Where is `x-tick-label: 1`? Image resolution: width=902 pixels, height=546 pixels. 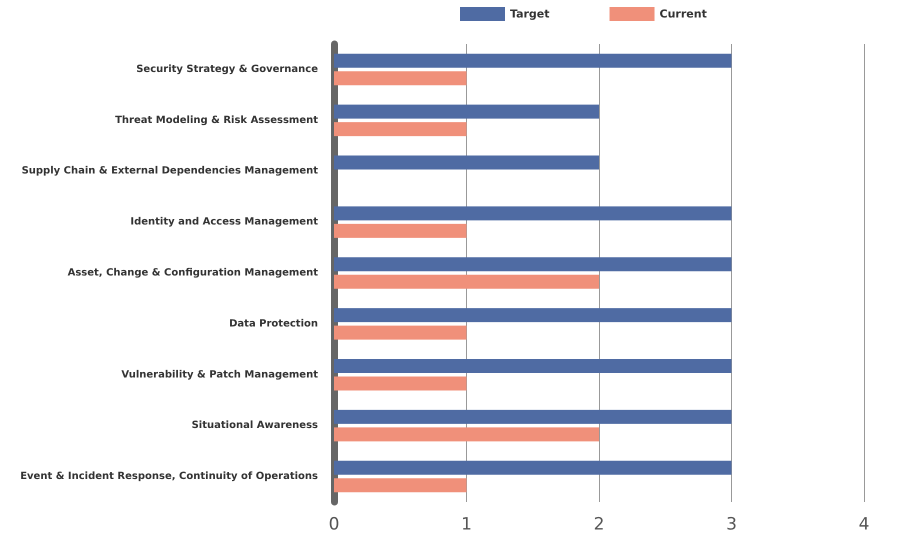 x-tick-label: 1 is located at coordinates (466, 524).